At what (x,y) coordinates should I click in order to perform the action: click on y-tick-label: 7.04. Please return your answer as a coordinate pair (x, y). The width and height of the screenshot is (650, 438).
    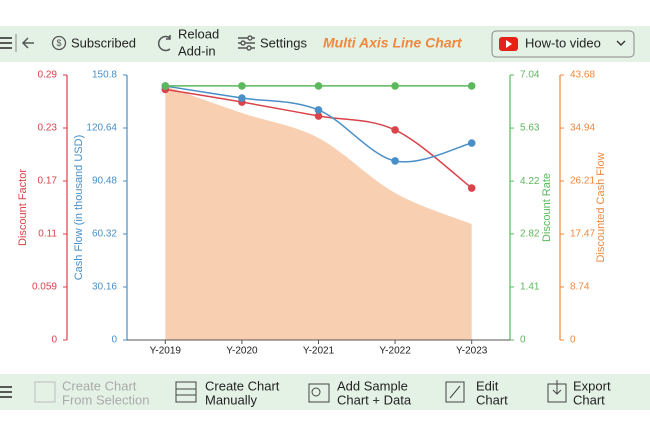
    Looking at the image, I should click on (530, 75).